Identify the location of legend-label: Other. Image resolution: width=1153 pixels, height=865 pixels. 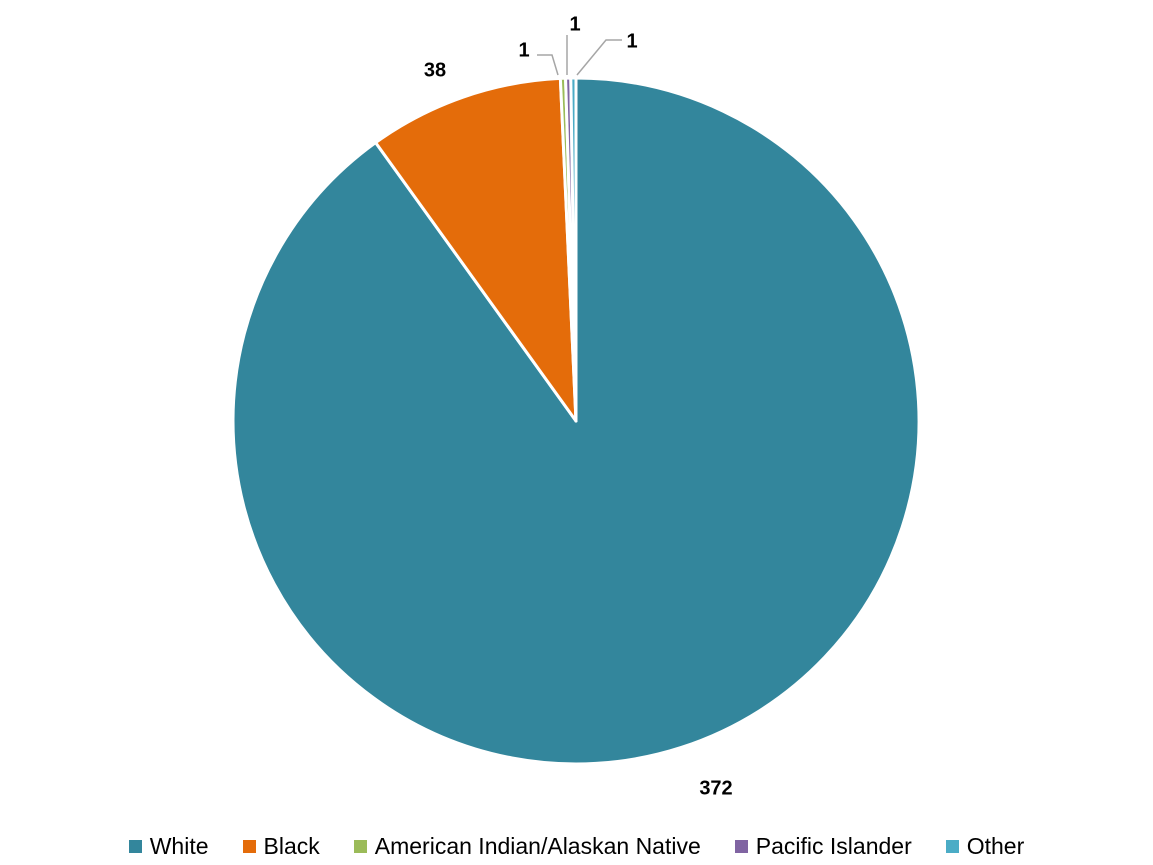
(995, 845).